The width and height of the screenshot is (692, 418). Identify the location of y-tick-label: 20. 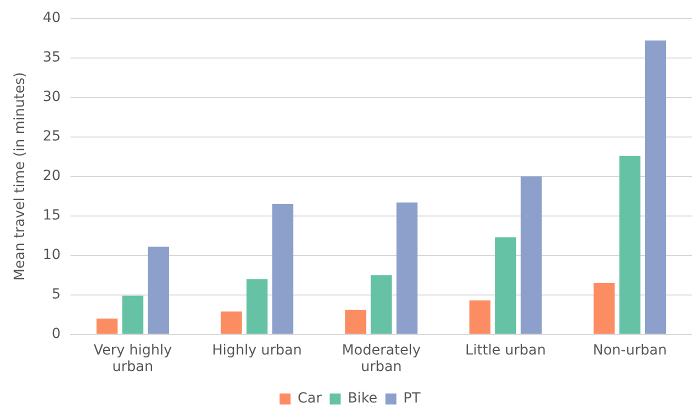
(51, 176).